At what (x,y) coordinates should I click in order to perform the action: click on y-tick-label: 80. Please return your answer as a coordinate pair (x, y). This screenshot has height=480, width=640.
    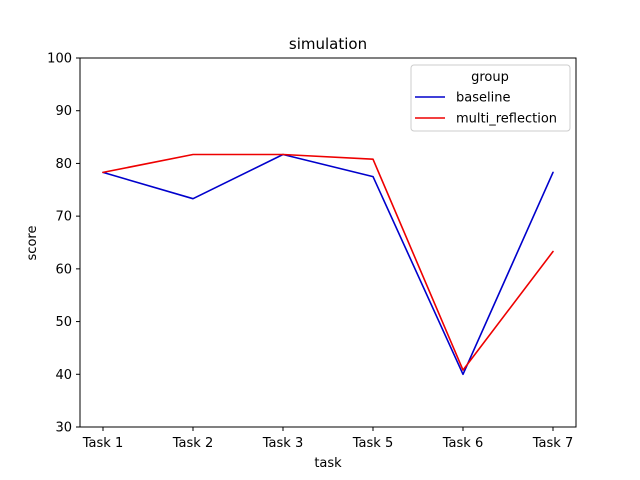
    Looking at the image, I should click on (63, 164).